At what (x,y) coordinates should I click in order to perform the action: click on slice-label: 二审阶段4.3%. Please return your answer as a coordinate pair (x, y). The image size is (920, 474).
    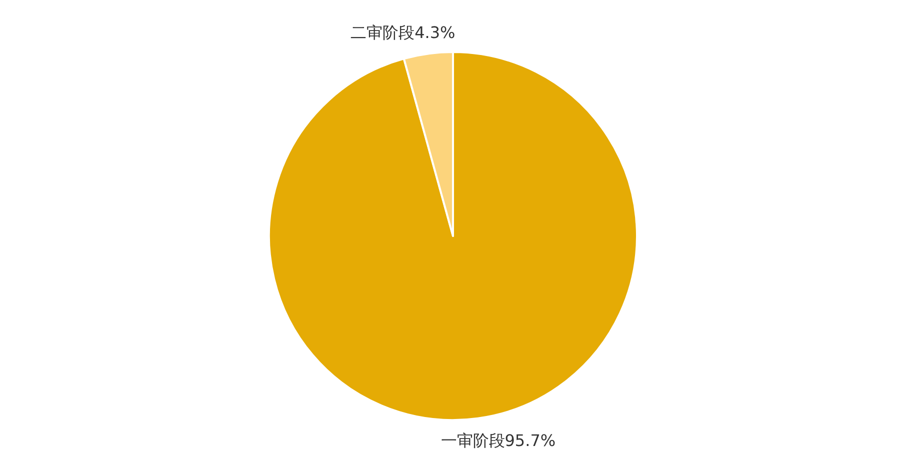
    Looking at the image, I should click on (403, 32).